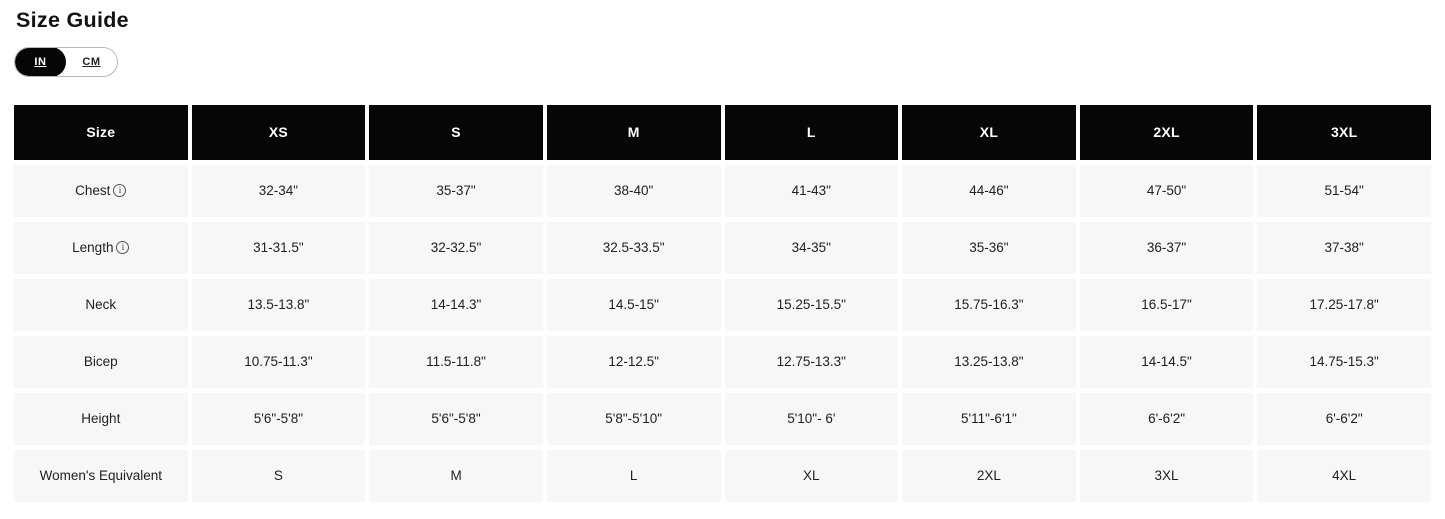  What do you see at coordinates (811, 190) in the screenshot?
I see `size-value-cell: 41-43"` at bounding box center [811, 190].